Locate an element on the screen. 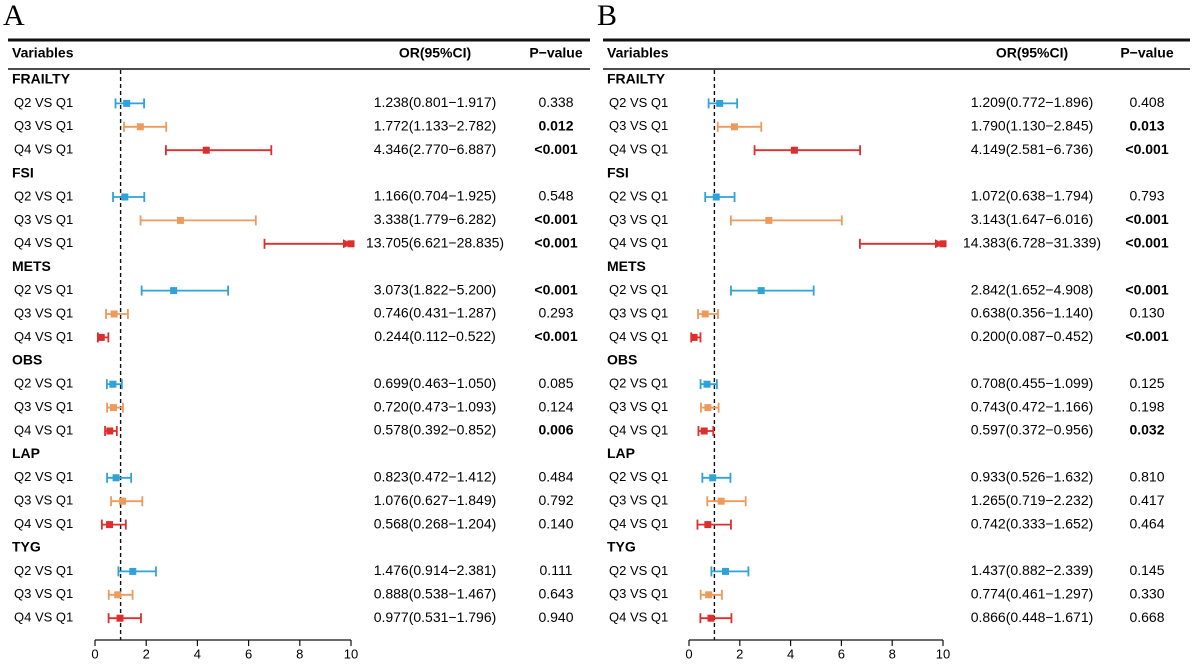  p-value: 0.810 is located at coordinates (1146, 477).